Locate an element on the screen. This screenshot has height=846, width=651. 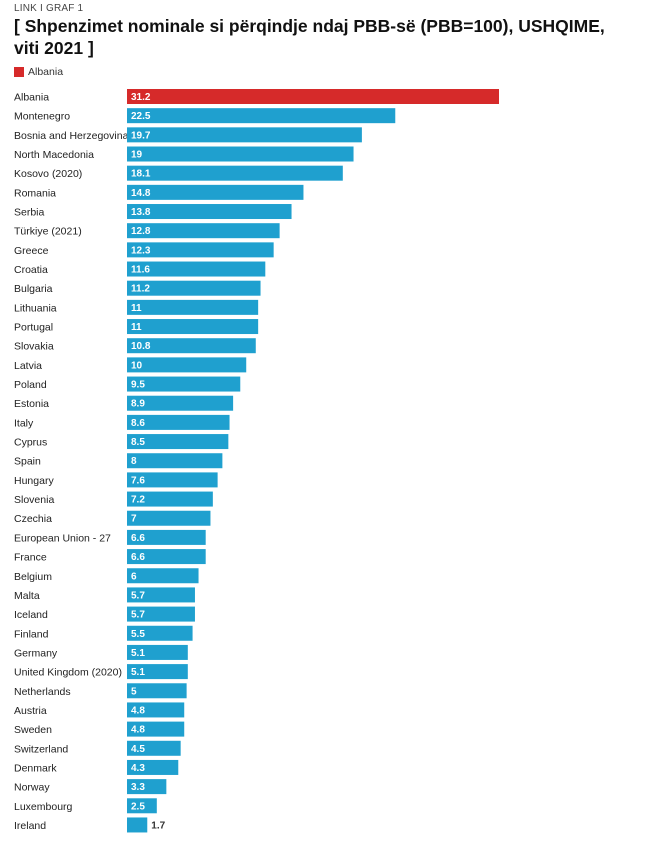
value-label-bulgaria: 11.2 is located at coordinates (140, 289).